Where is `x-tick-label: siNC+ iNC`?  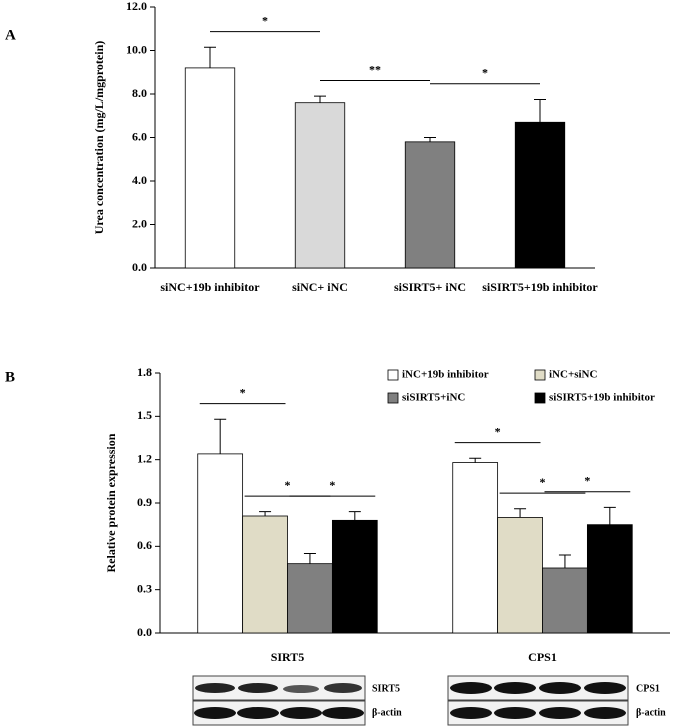
x-tick-label: siNC+ iNC is located at coordinates (320, 287).